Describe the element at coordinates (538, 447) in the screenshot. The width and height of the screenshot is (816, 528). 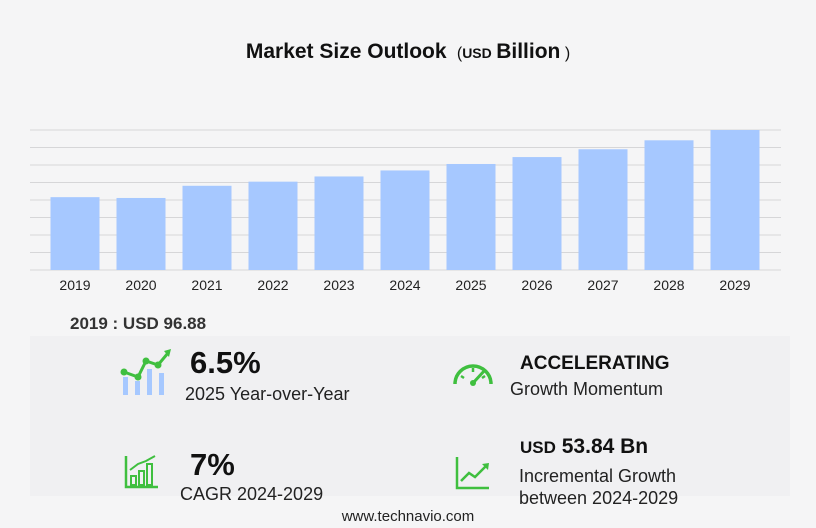
I see `incremental-currency: USD` at that location.